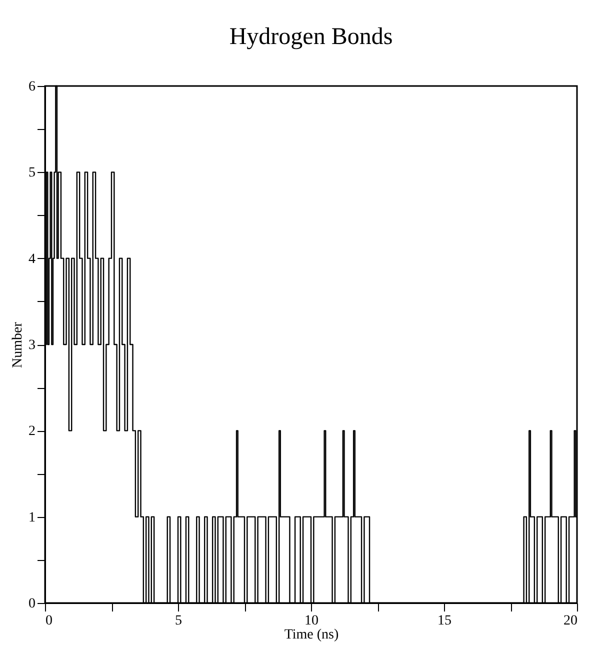  Describe the element at coordinates (445, 621) in the screenshot. I see `x-tick-label: 15` at that location.